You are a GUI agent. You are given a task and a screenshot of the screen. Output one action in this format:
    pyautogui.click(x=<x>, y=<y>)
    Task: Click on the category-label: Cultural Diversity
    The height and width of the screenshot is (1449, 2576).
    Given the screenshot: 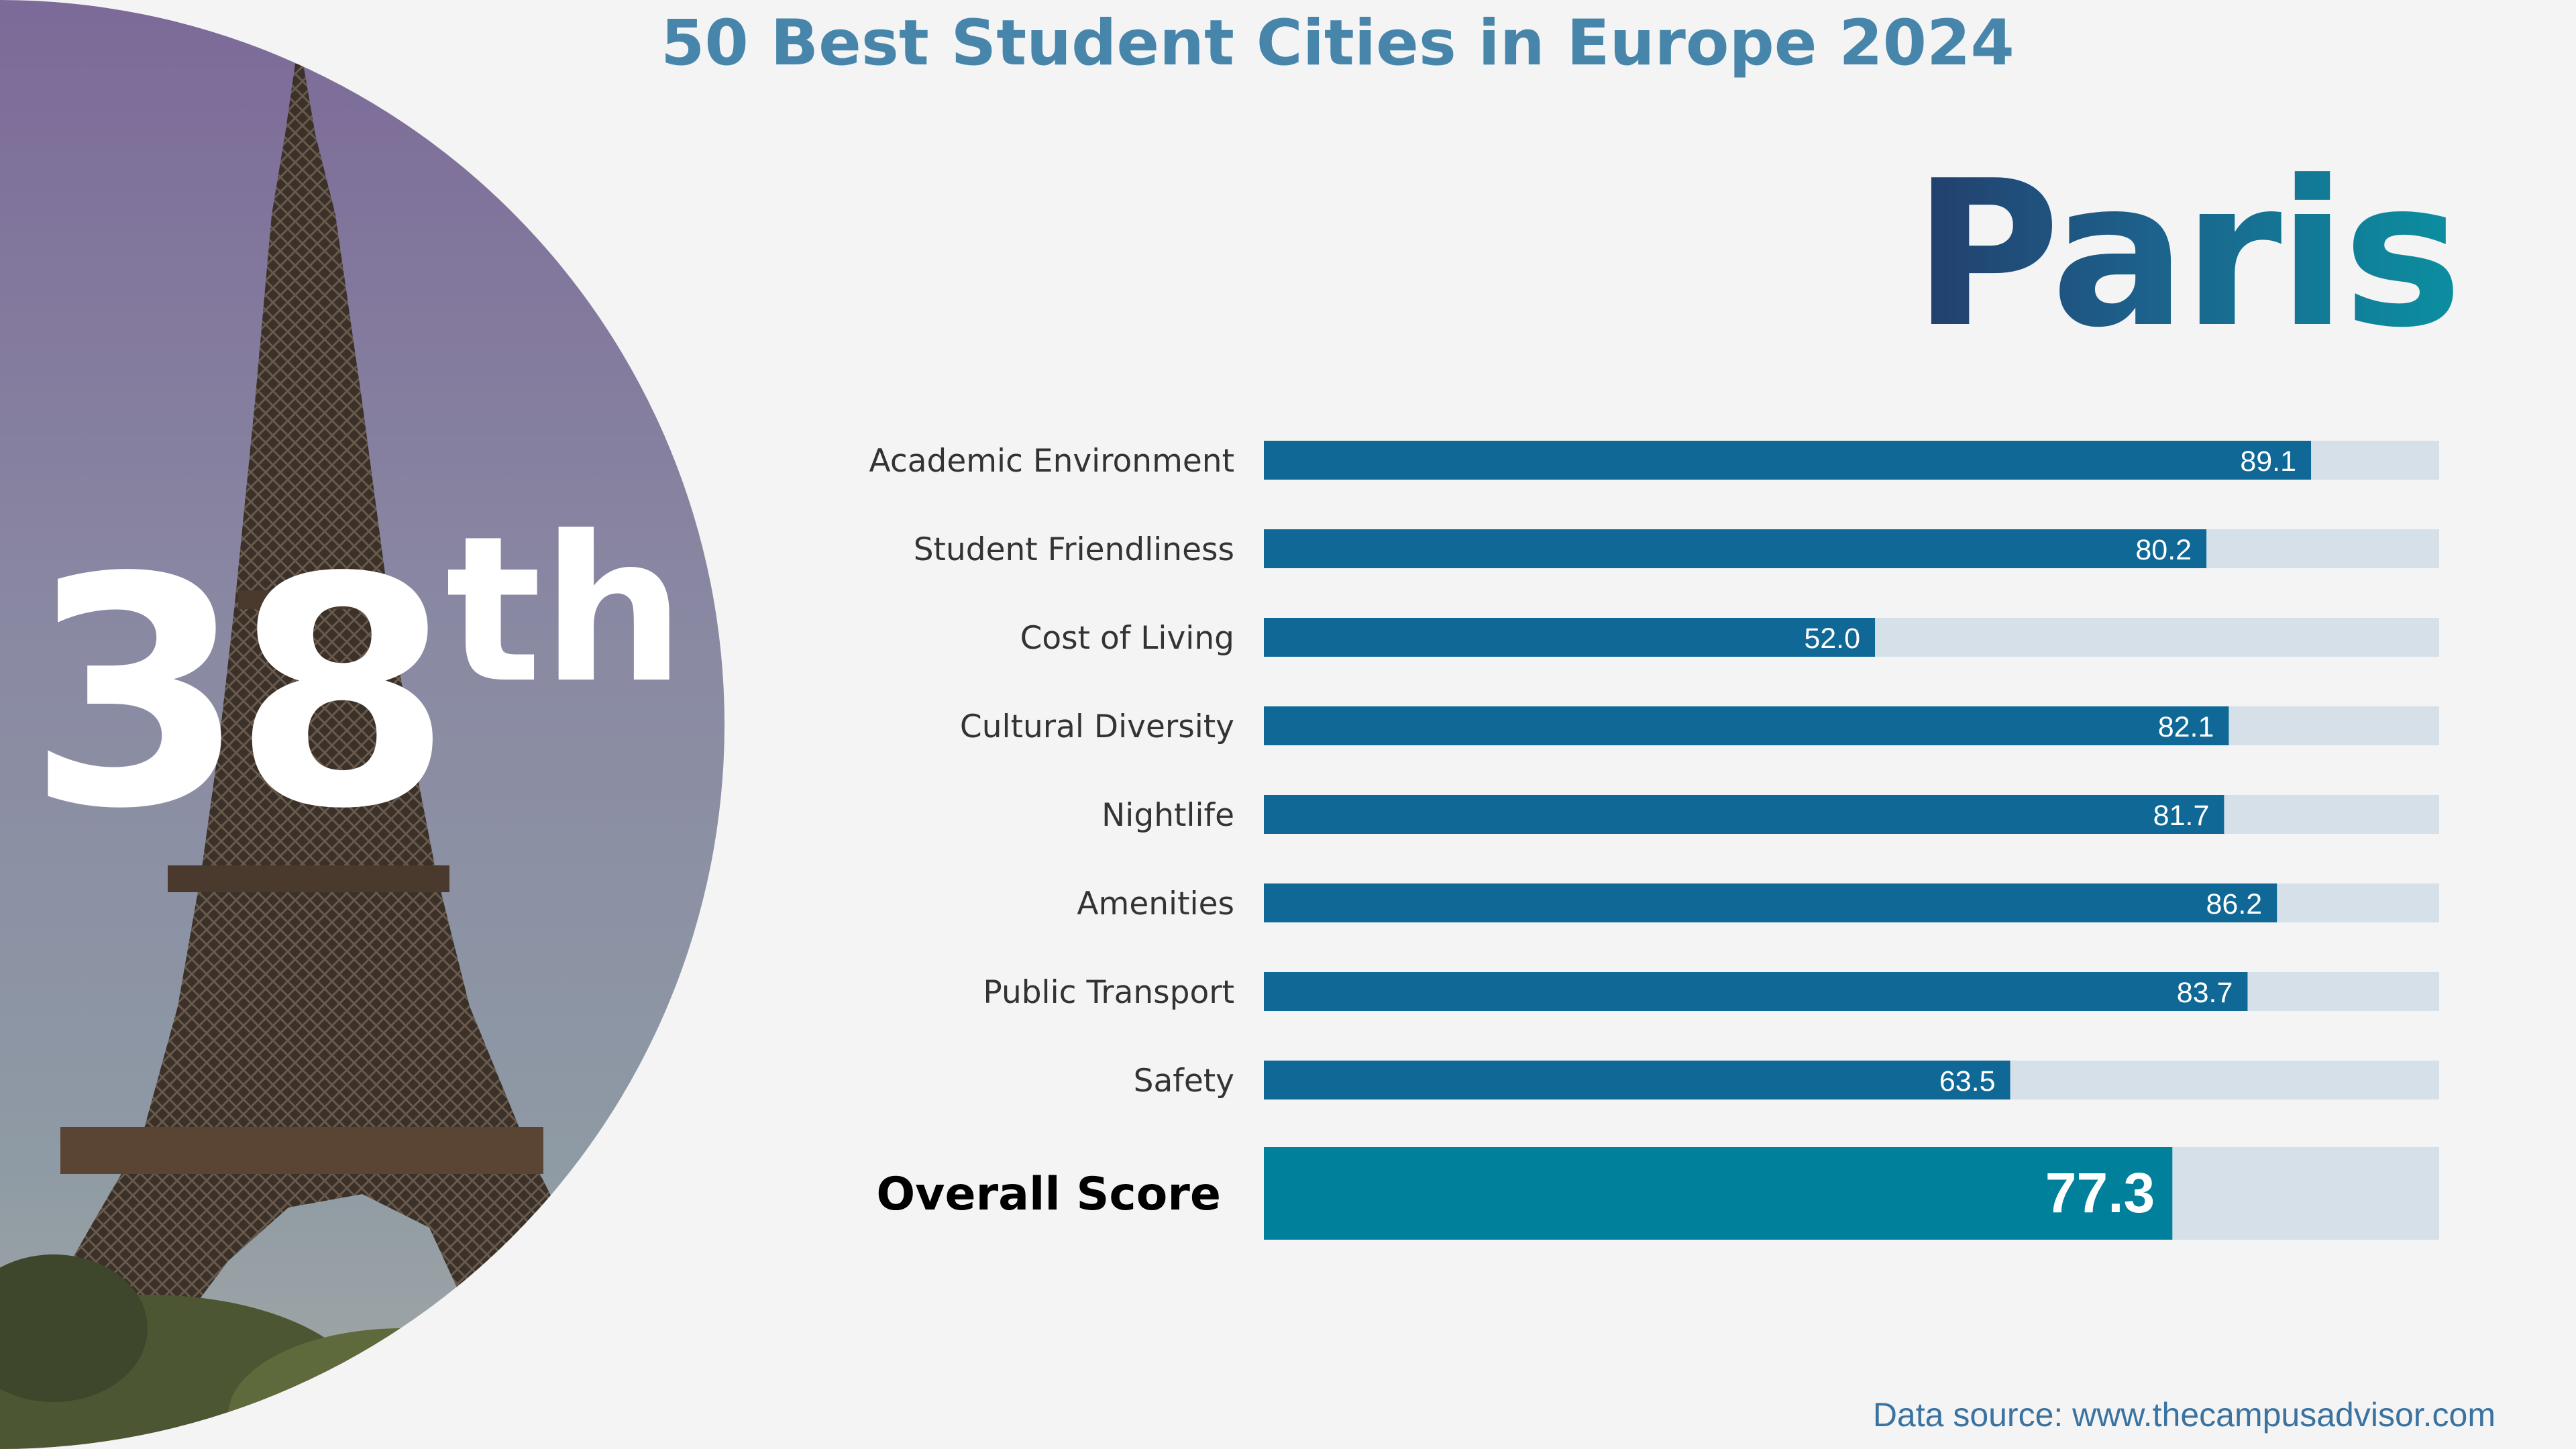 What is the action you would take?
    pyautogui.click(x=1097, y=726)
    